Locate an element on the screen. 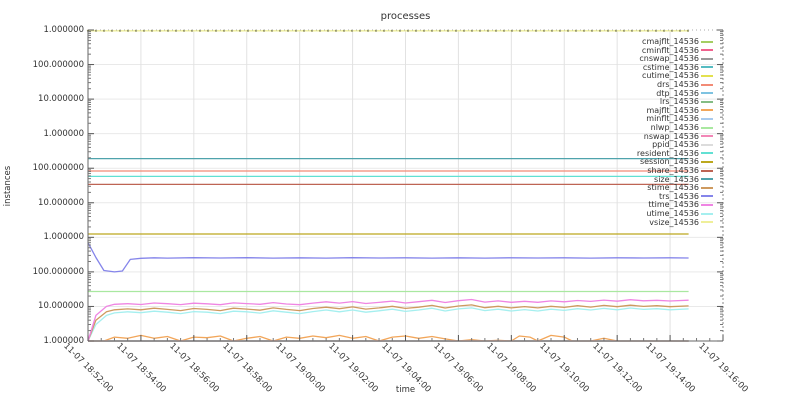  legend-label: drs_14536 is located at coordinates (678, 84).